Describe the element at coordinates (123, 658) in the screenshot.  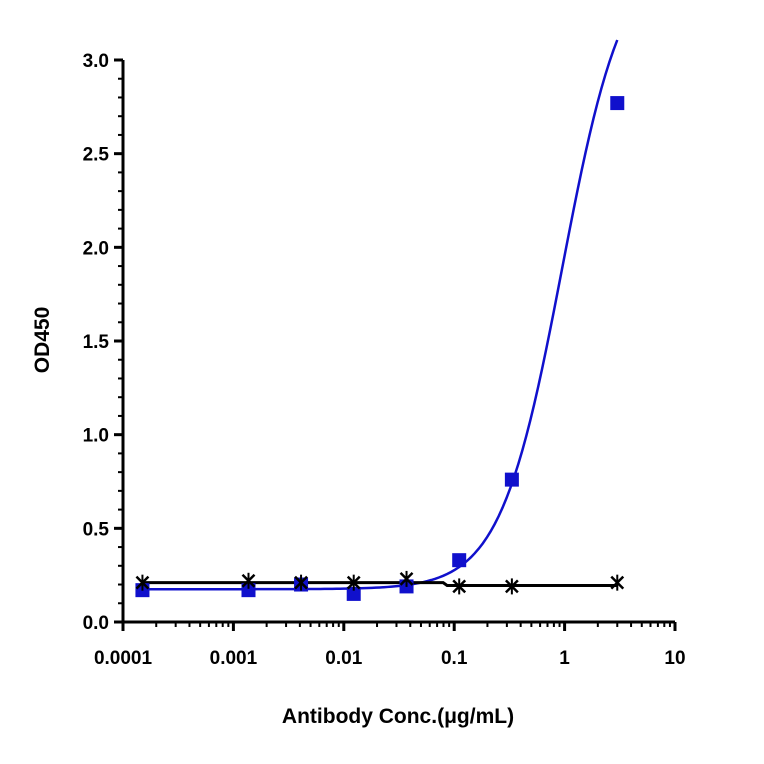
I see `x-tick-label: 0.0001` at that location.